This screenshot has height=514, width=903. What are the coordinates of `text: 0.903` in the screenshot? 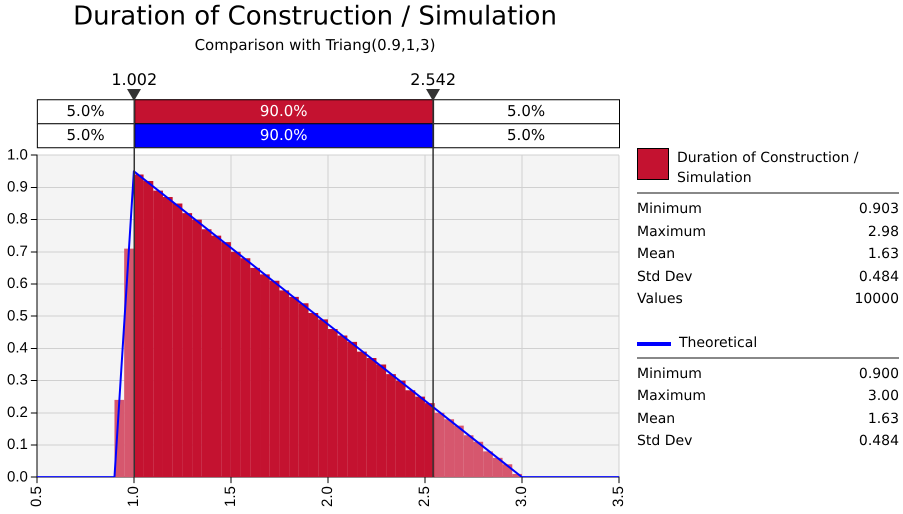 It's located at (878, 209).